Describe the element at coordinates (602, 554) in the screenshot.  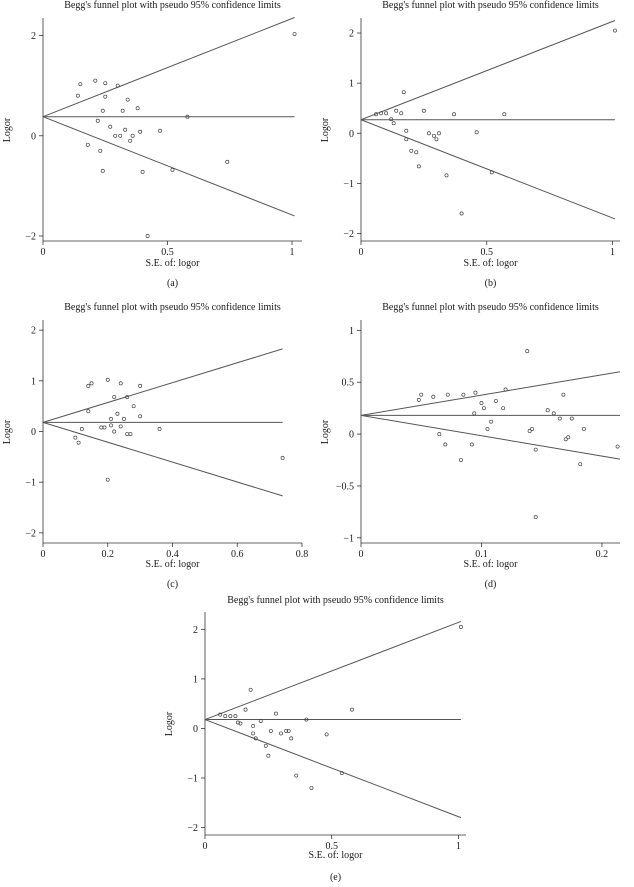
I see `x-tick-label: 0.2` at that location.